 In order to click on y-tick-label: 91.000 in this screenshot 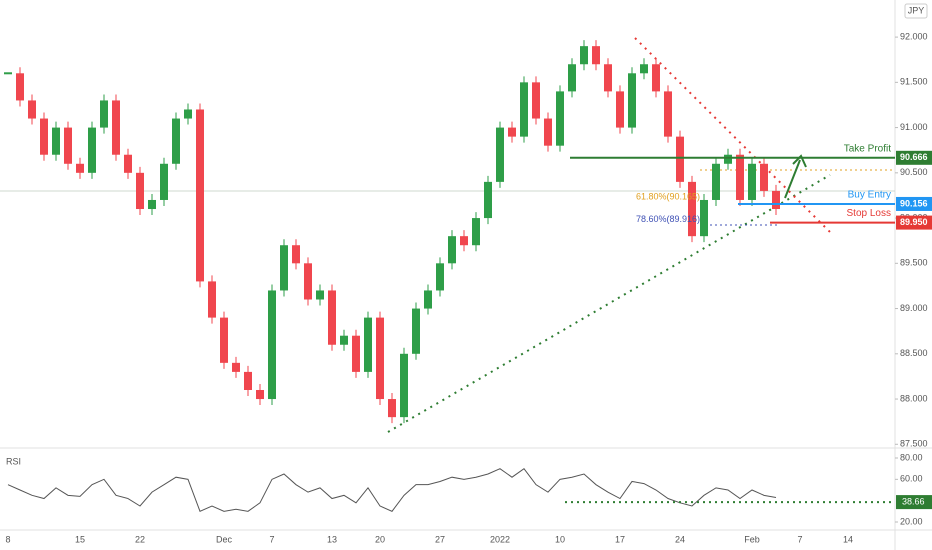, I will do `click(914, 127)`.